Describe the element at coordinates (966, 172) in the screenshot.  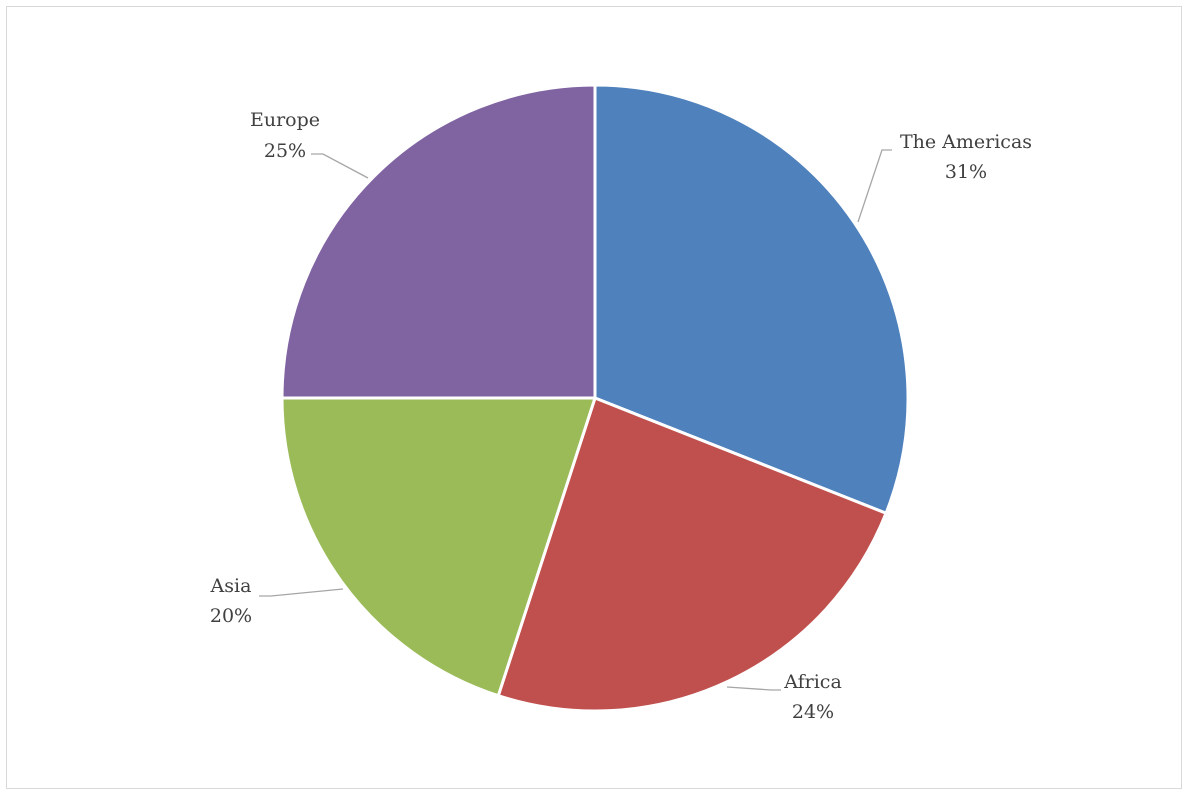
I see `slice-percent-label: 31%` at that location.